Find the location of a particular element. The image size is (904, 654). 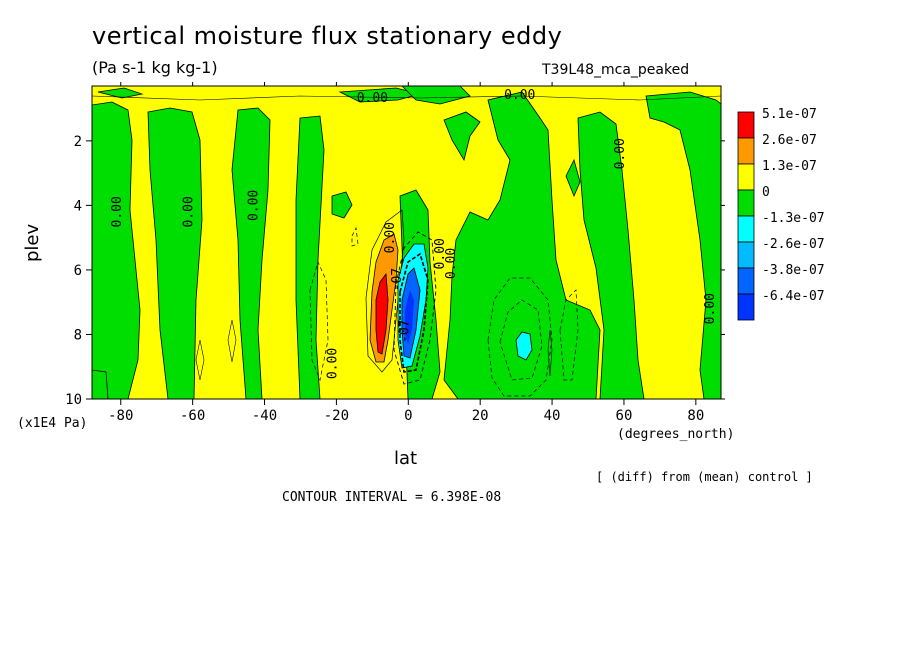

x-tick-label: -40 is located at coordinates (264, 416).